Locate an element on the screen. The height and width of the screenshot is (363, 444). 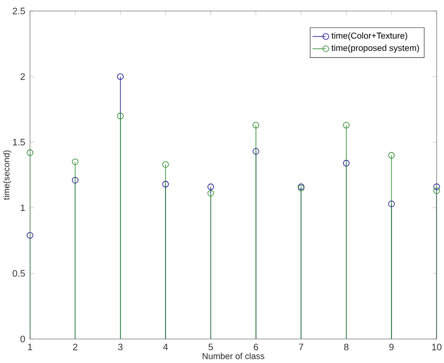
y-tick-label: 2.5 is located at coordinates (18, 11).